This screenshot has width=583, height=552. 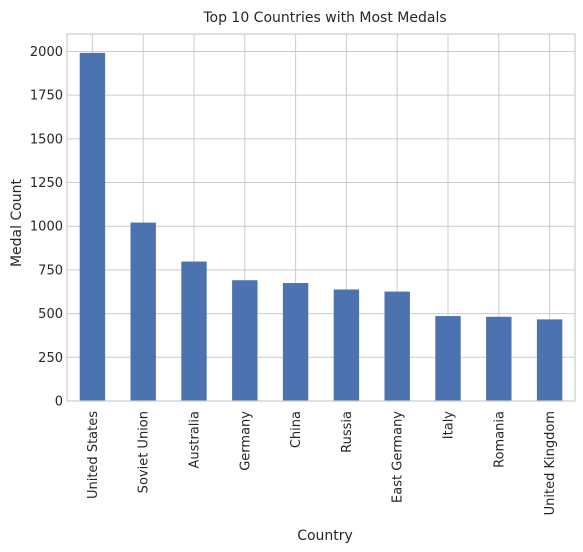 I want to click on x-tick-label: Romania, so click(x=499, y=439).